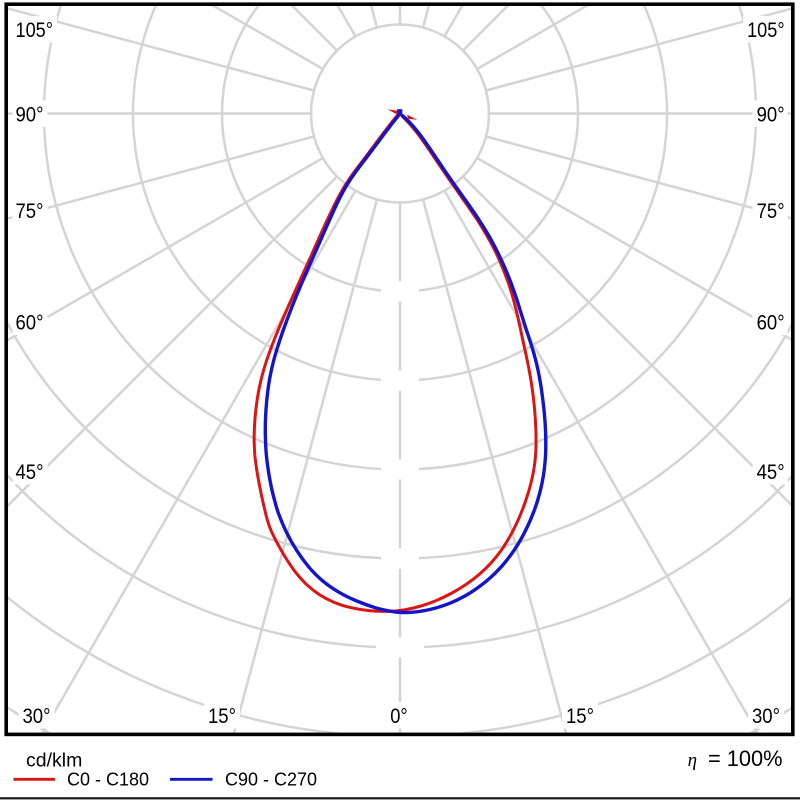 The width and height of the screenshot is (800, 805). Describe the element at coordinates (271, 780) in the screenshot. I see `svg-text: C90 - C270` at that location.